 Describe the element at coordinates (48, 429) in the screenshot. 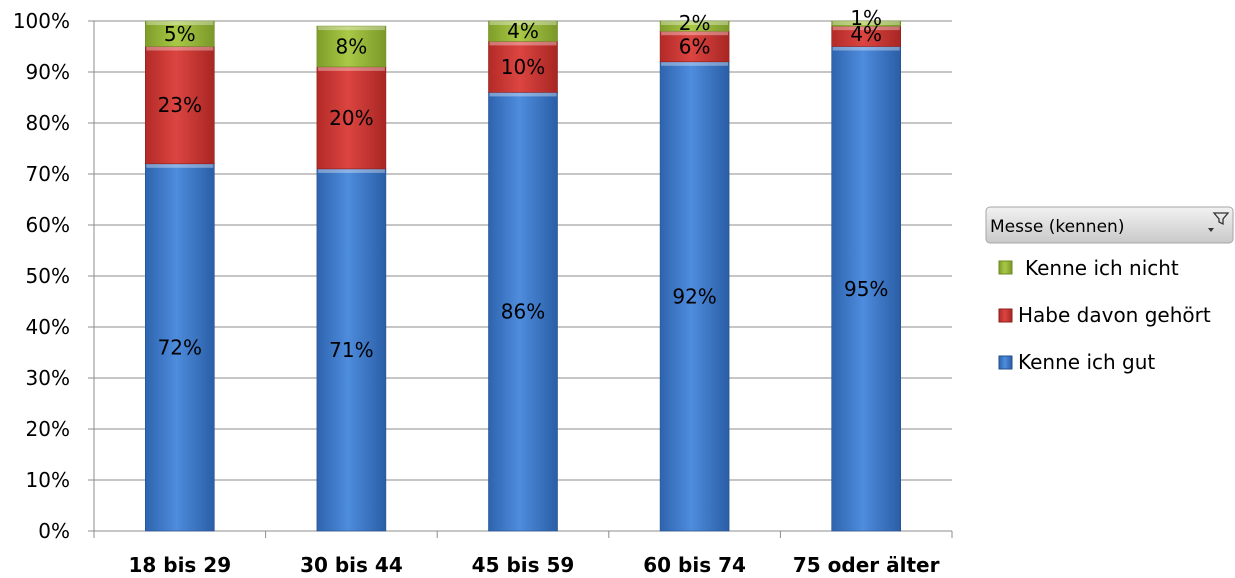

I see `y-tick-label: 20%` at that location.